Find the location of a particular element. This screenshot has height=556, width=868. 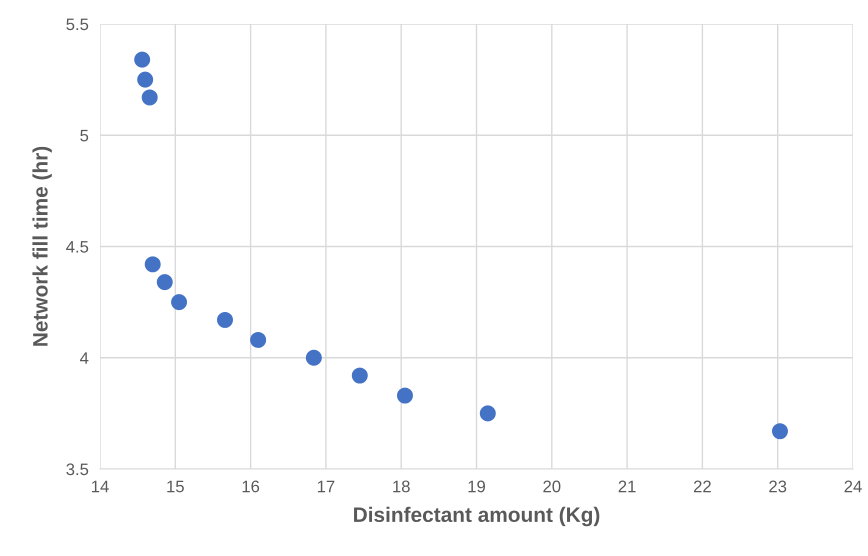

x-tick-label: 22 is located at coordinates (702, 486).